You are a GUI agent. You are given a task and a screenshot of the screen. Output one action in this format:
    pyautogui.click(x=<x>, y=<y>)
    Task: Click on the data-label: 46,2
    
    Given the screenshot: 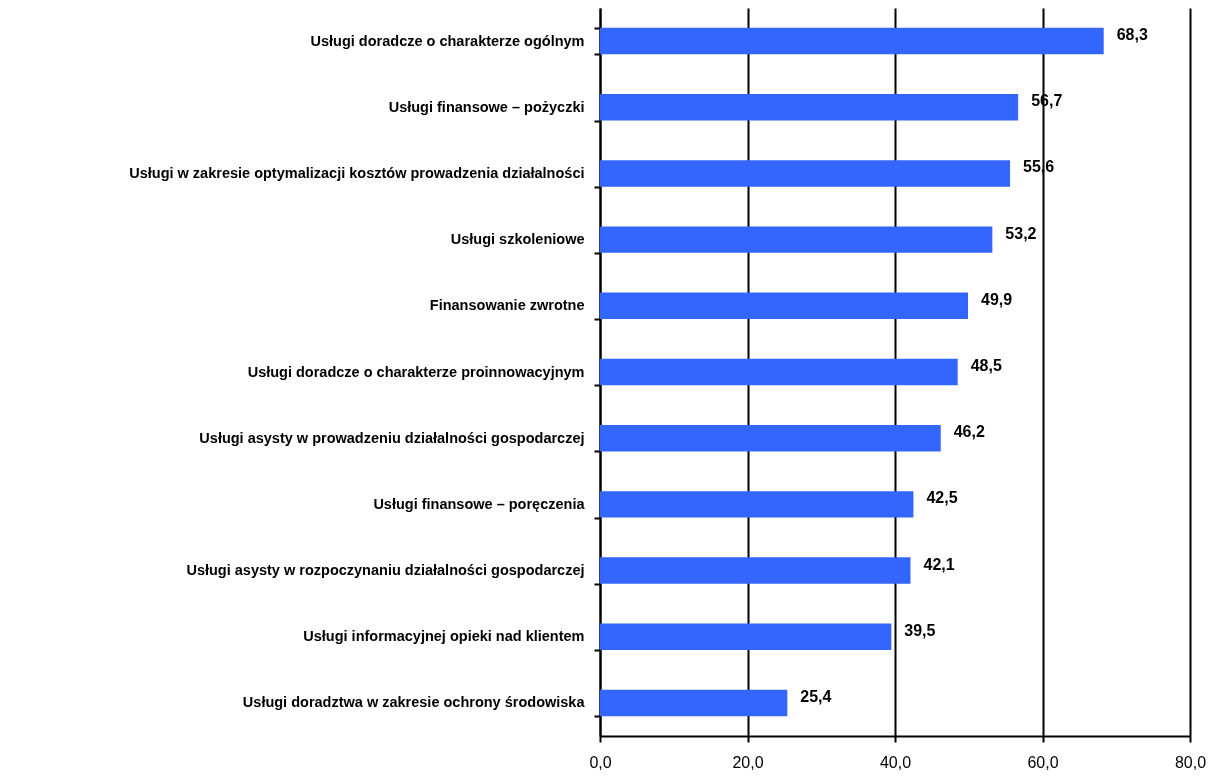 What is the action you would take?
    pyautogui.click(x=969, y=432)
    